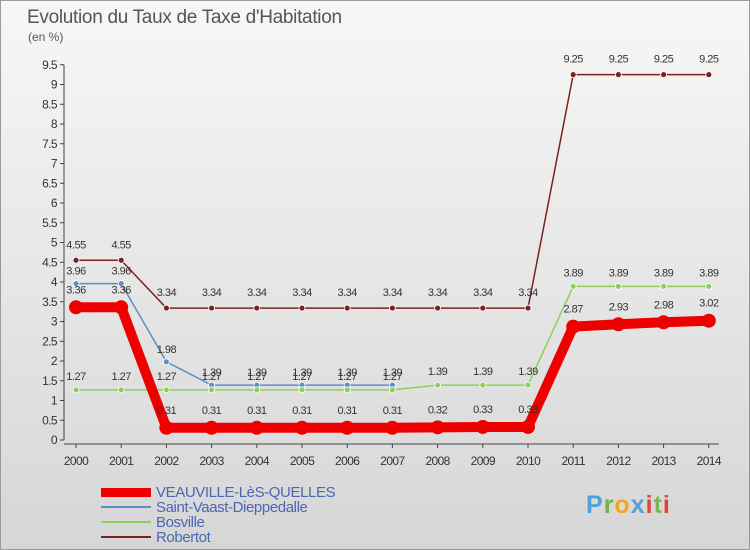 The width and height of the screenshot is (750, 550). I want to click on legend-label: Saint-Vaast-Dieppedalle, so click(232, 507).